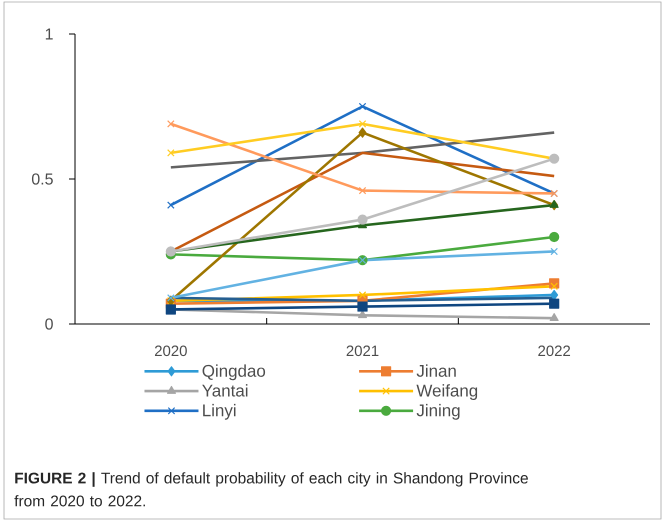 The width and height of the screenshot is (665, 521). What do you see at coordinates (271, 489) in the screenshot?
I see `text: FIGURE 2 | Trend of default probability of each city in Shandong Province from 2020 to 2022.` at bounding box center [271, 489].